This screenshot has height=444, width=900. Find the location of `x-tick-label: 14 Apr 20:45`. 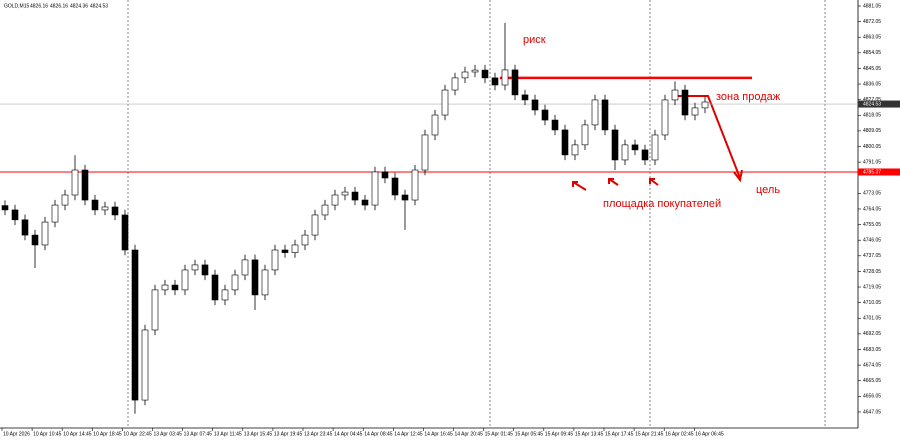

x-tick-label: 14 Apr 20:45 is located at coordinates (469, 434).